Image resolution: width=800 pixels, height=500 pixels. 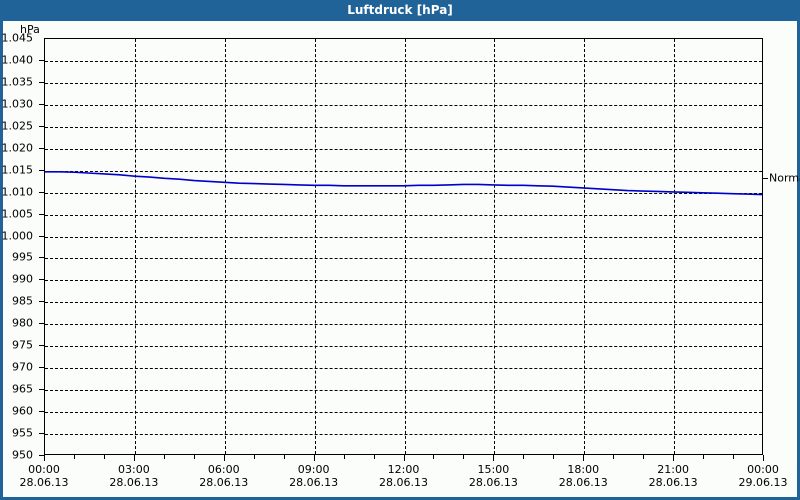 I want to click on x-axis-tick-label: 06:00 28.06.13, so click(x=223, y=476).